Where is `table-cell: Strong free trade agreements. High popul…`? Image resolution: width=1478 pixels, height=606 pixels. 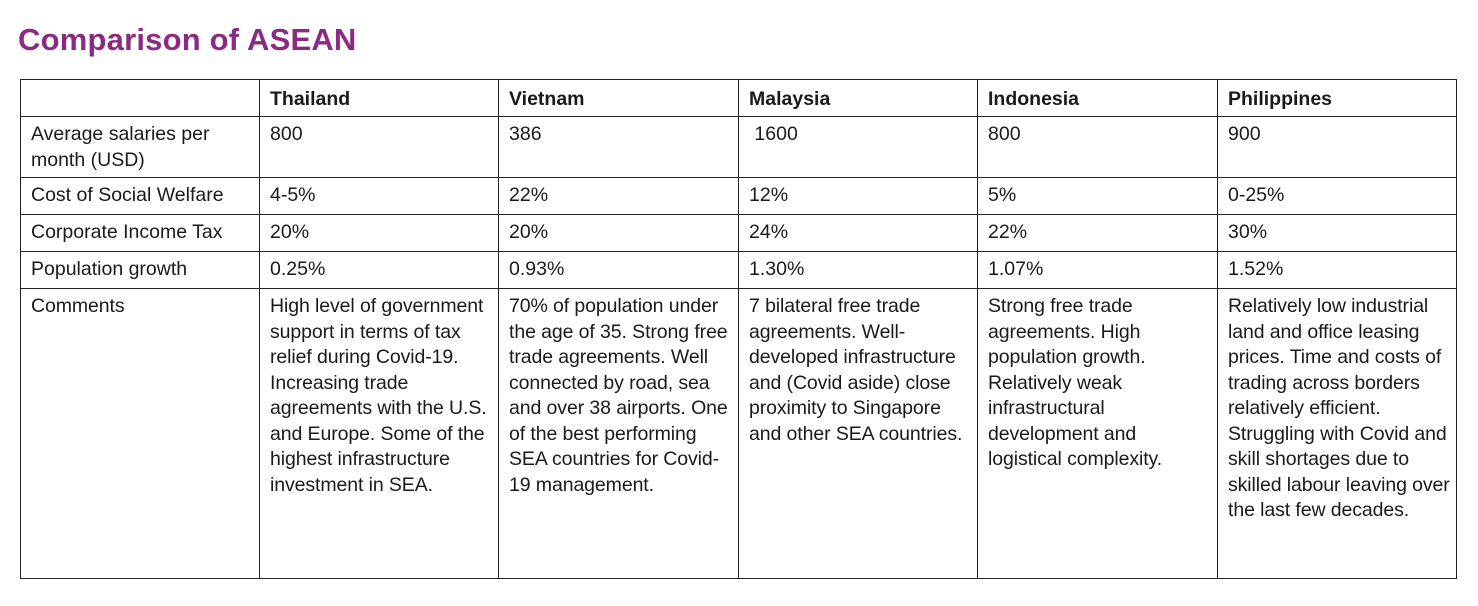 table-cell: Strong free trade agreements. High popul… is located at coordinates (1097, 433).